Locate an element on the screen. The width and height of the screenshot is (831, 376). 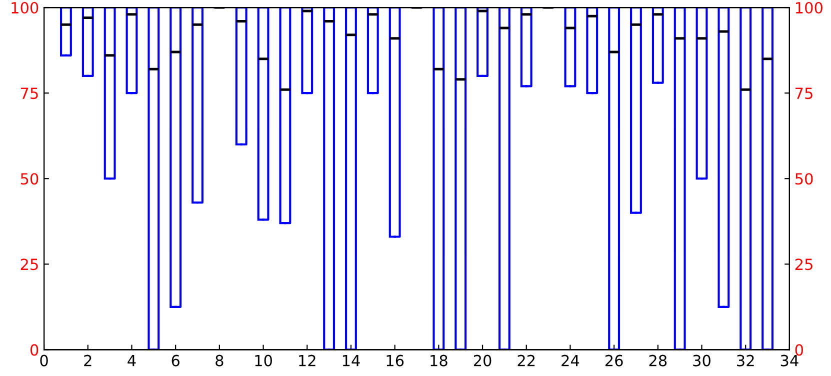
x-tick-label: 18 is located at coordinates (439, 360).